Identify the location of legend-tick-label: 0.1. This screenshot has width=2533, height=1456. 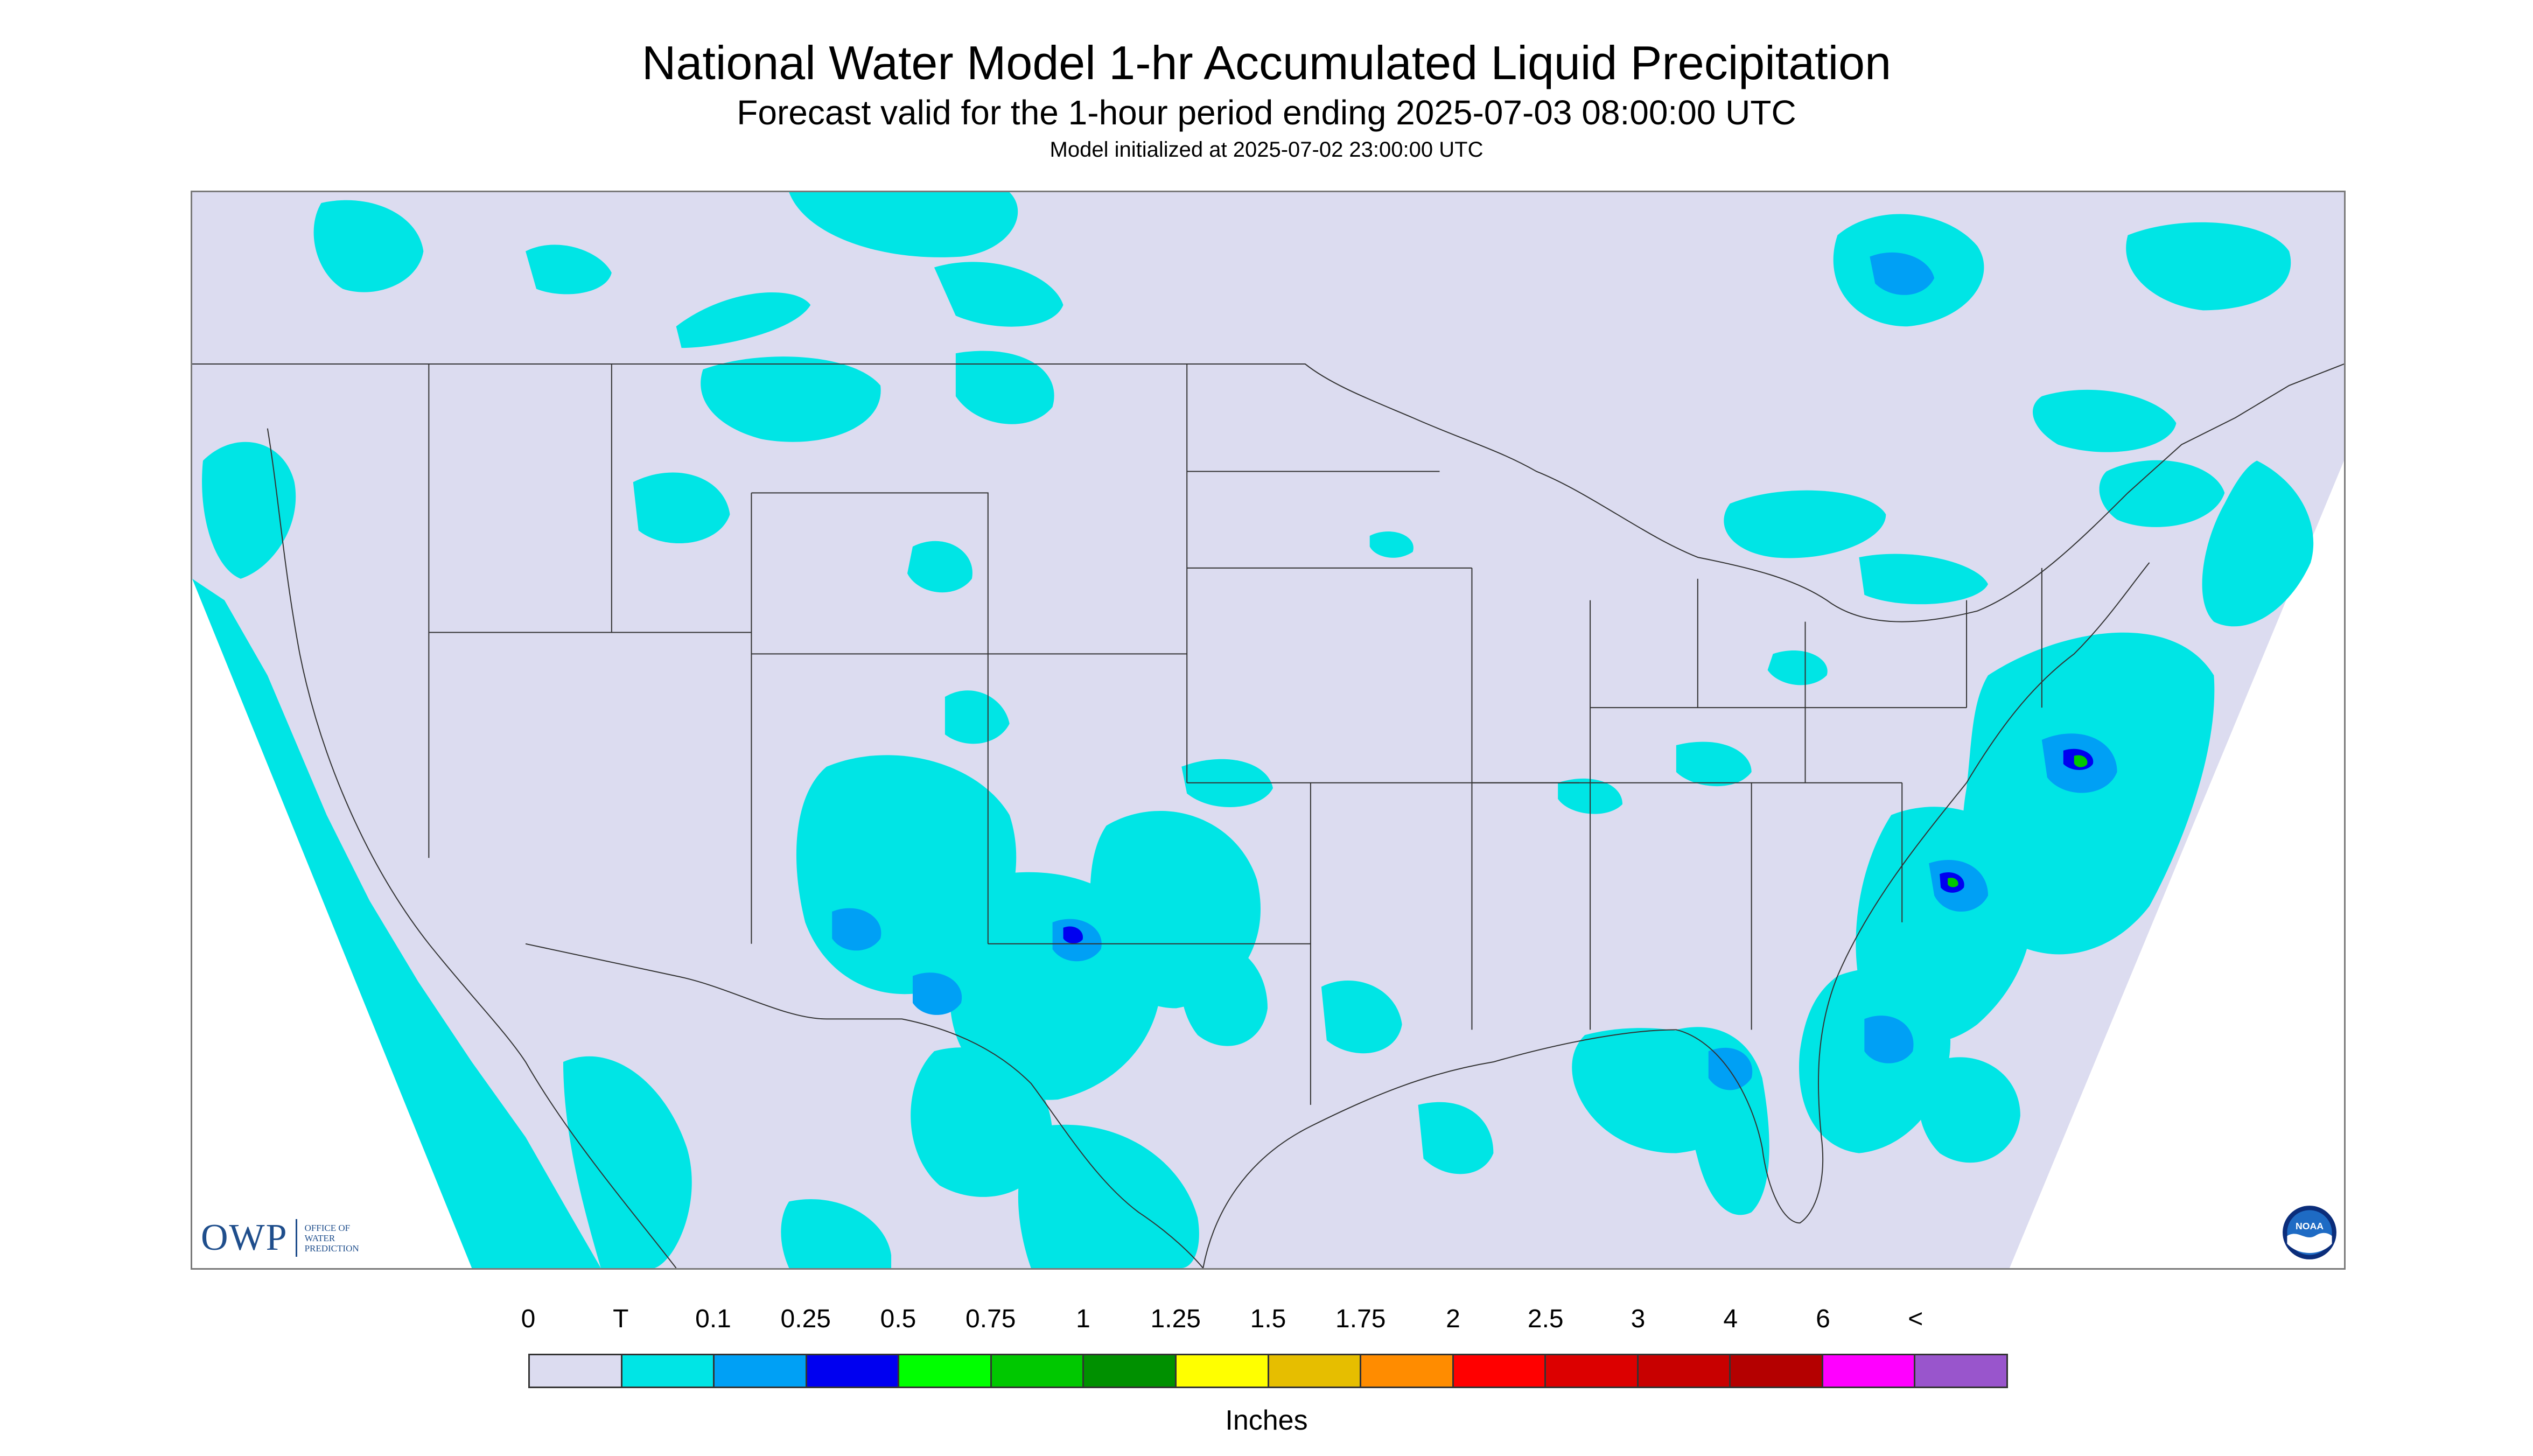
(713, 1319).